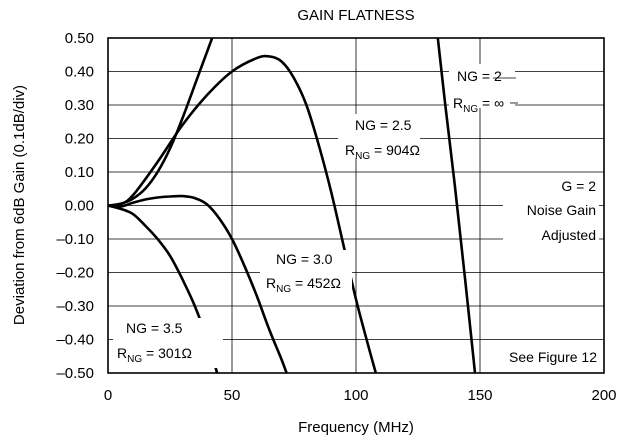 The width and height of the screenshot is (636, 441). Describe the element at coordinates (382, 152) in the screenshot. I see `ng25-r-label: RNG = 904Ω` at that location.